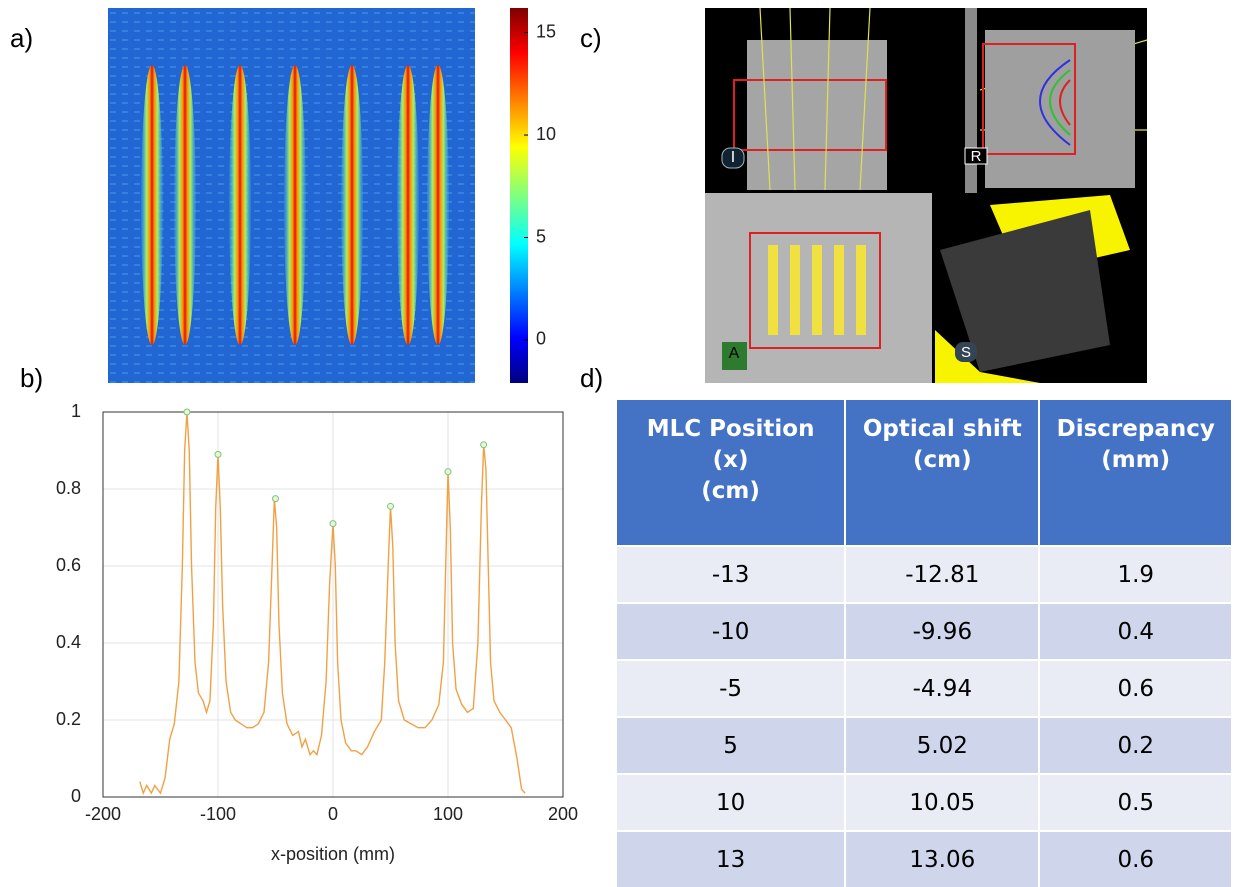 This screenshot has height=887, width=1239. I want to click on table-row: -13 -12.81 1.9, so click(925, 574).